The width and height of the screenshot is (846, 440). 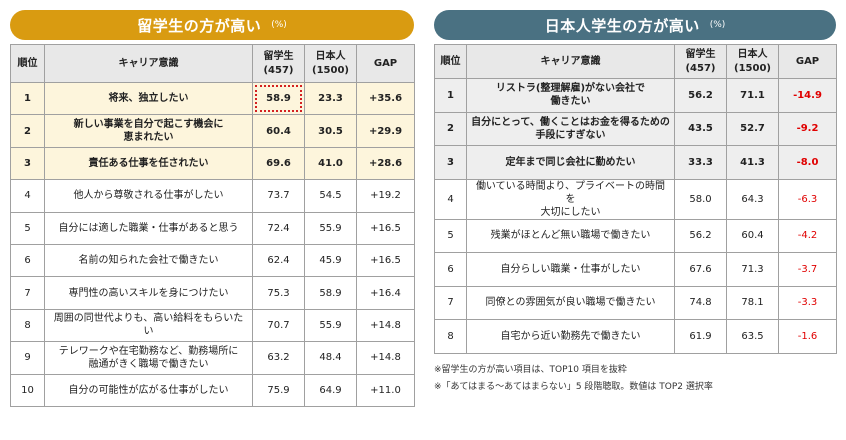 I want to click on jp-value-cell: 60.4, so click(x=752, y=235).